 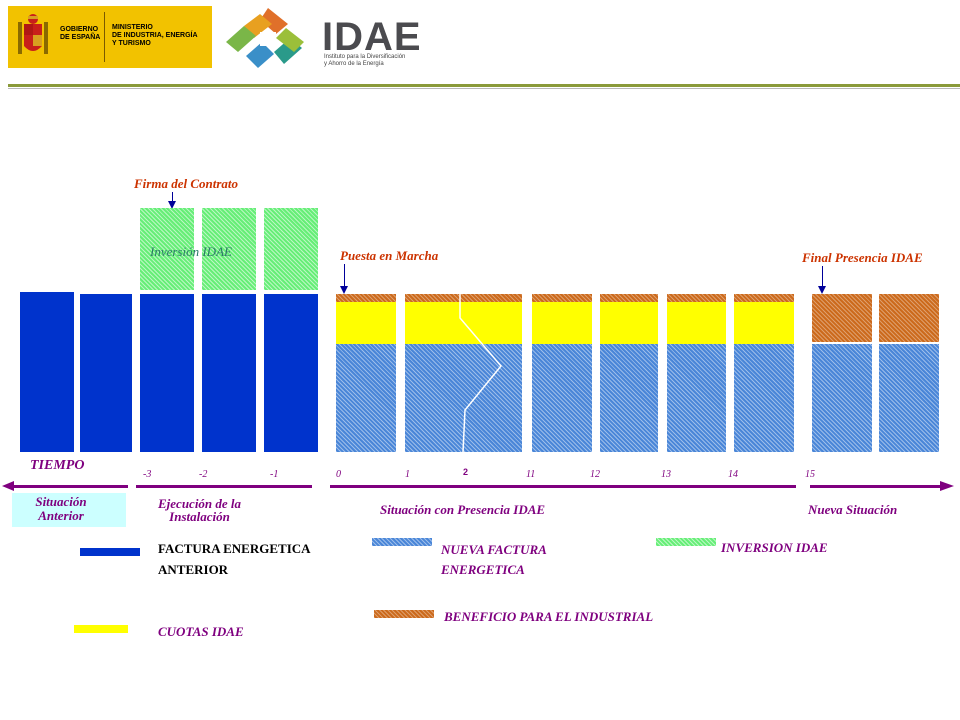 What do you see at coordinates (224, 486) in the screenshot?
I see `timeline-ejecucion-line` at bounding box center [224, 486].